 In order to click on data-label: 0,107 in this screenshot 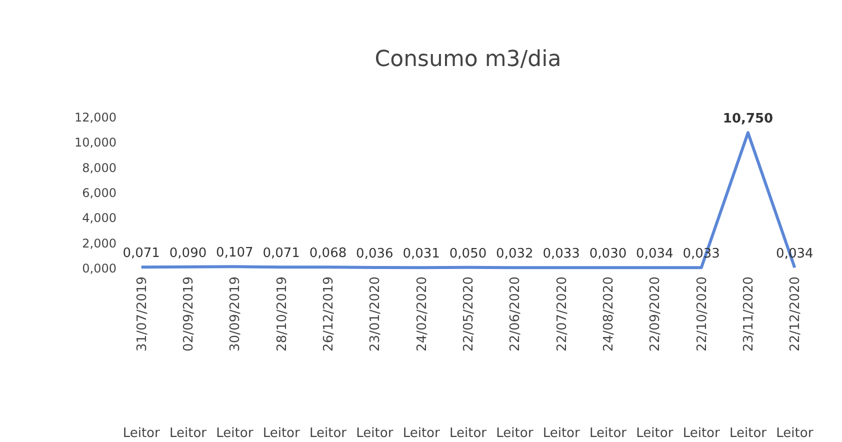, I will do `click(235, 253)`.